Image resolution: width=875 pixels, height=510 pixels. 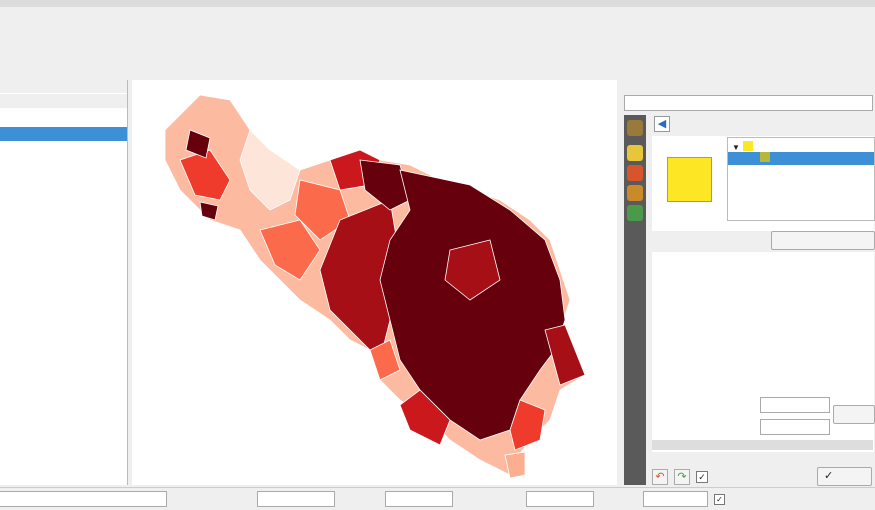 What do you see at coordinates (64, 282) in the screenshot?
I see `layers-panel` at bounding box center [64, 282].